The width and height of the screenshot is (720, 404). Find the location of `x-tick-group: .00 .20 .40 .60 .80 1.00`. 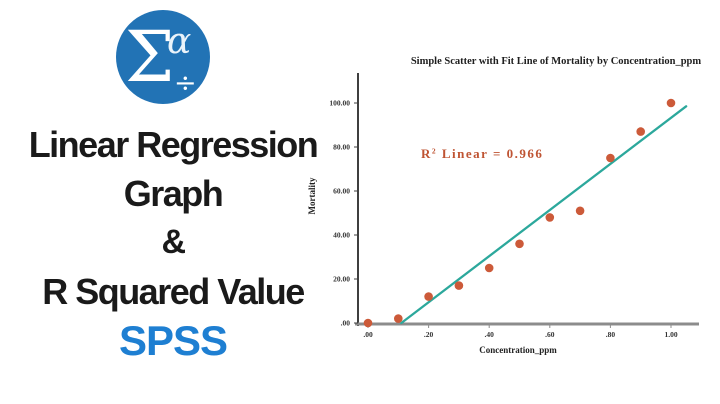

x-tick-group: .00 .20 .40 .60 .80 1.00 is located at coordinates (520, 331).